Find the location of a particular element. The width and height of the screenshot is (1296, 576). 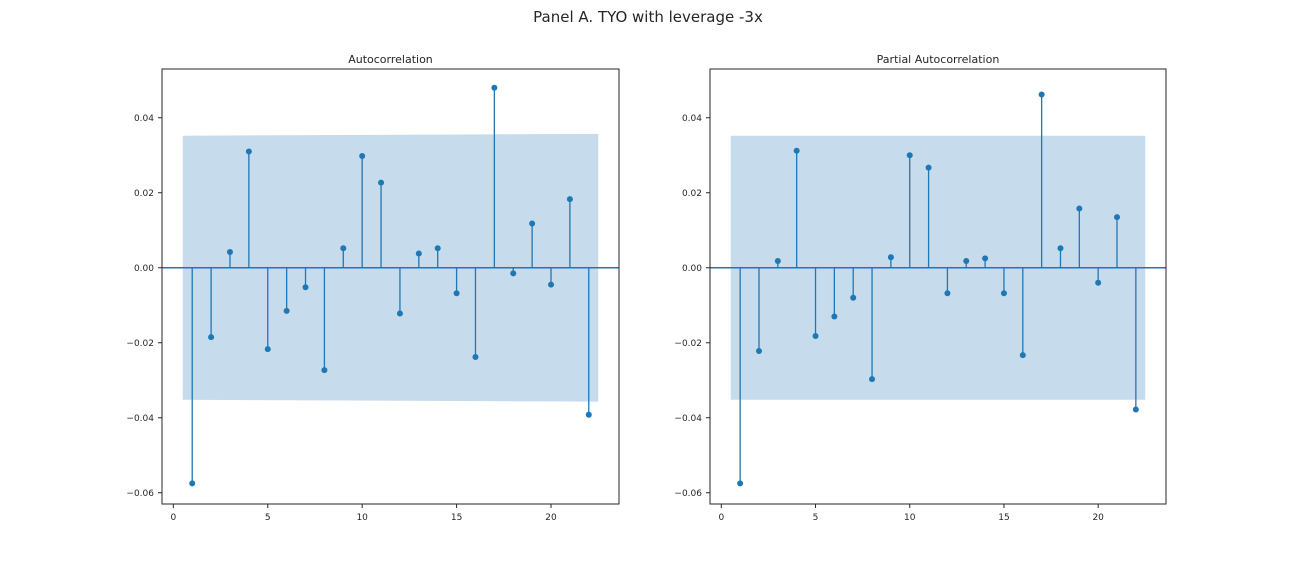

figure-suptitle: Panel A. TYO with leverage -3x is located at coordinates (648, 17).